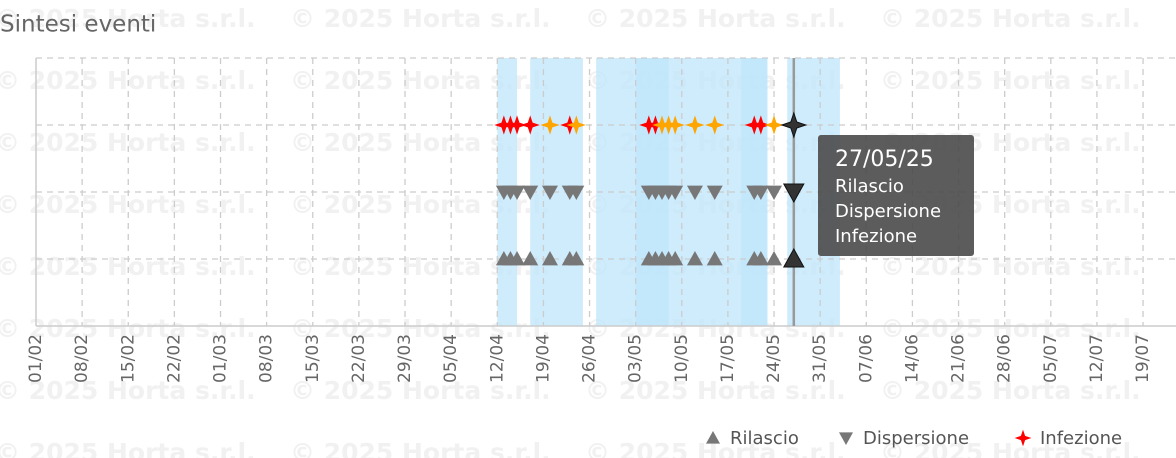 The image size is (1176, 458). Describe the element at coordinates (682, 358) in the screenshot. I see `x-tick-label: 10/05` at that location.